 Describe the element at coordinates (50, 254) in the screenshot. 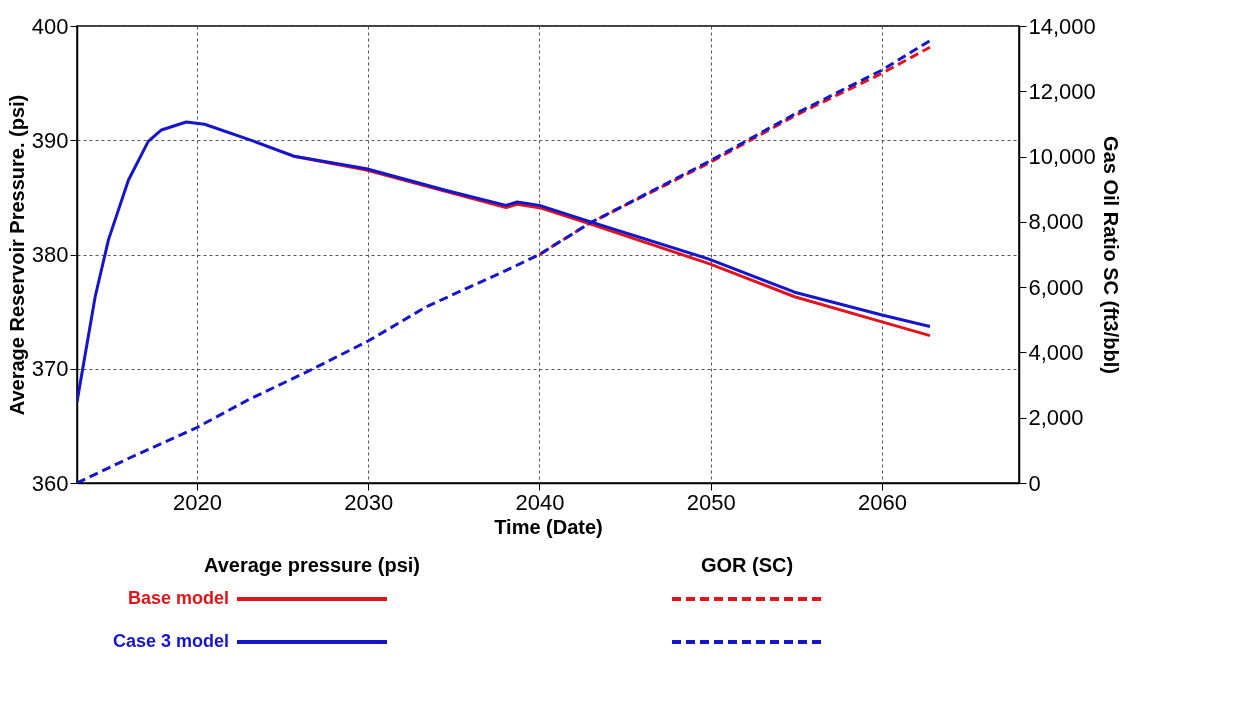

I see `y-tick-label: 380` at that location.